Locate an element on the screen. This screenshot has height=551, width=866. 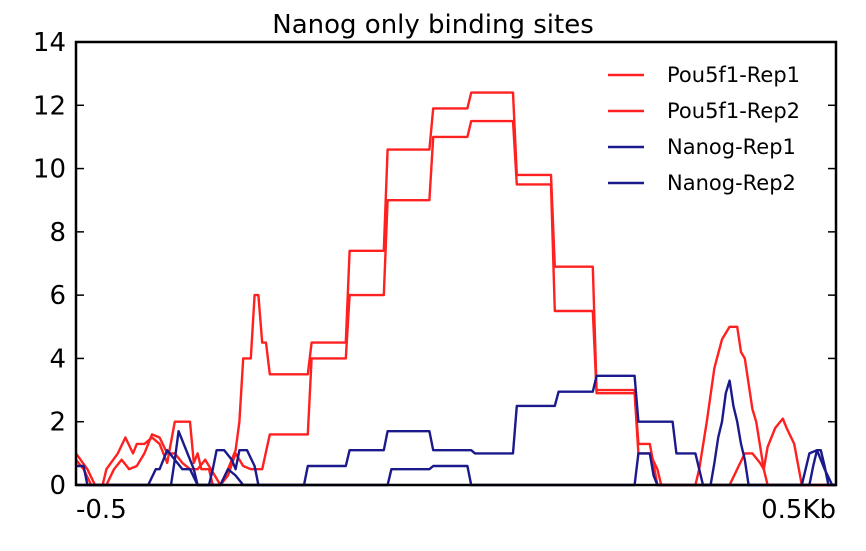
x-tick-label-0: -0.5 is located at coordinates (101, 510).